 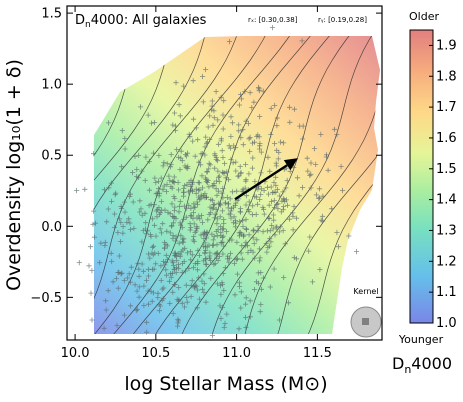 I want to click on colorbar-tick-label: 1.8, so click(x=446, y=76).